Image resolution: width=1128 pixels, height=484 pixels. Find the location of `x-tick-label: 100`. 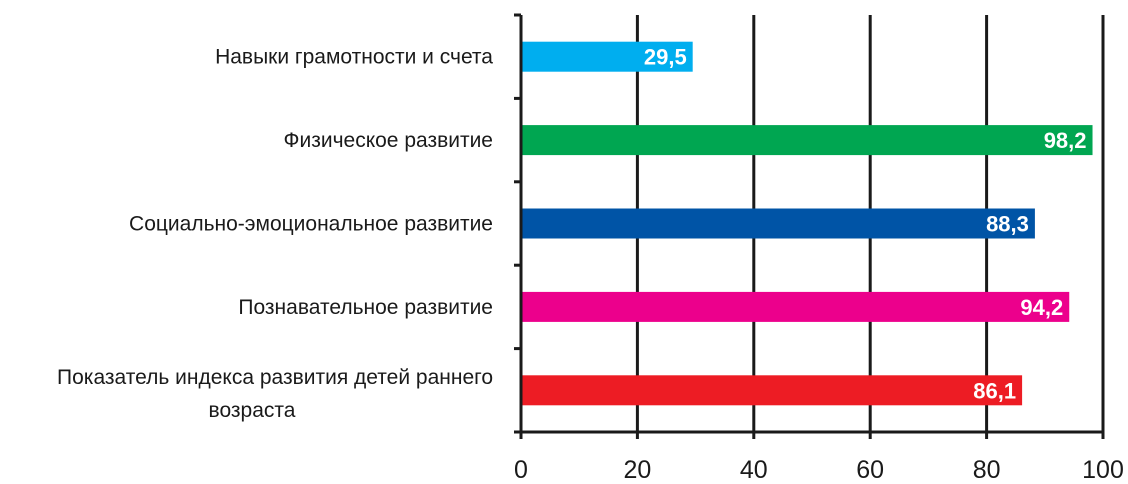

x-tick-label: 100 is located at coordinates (1103, 470).